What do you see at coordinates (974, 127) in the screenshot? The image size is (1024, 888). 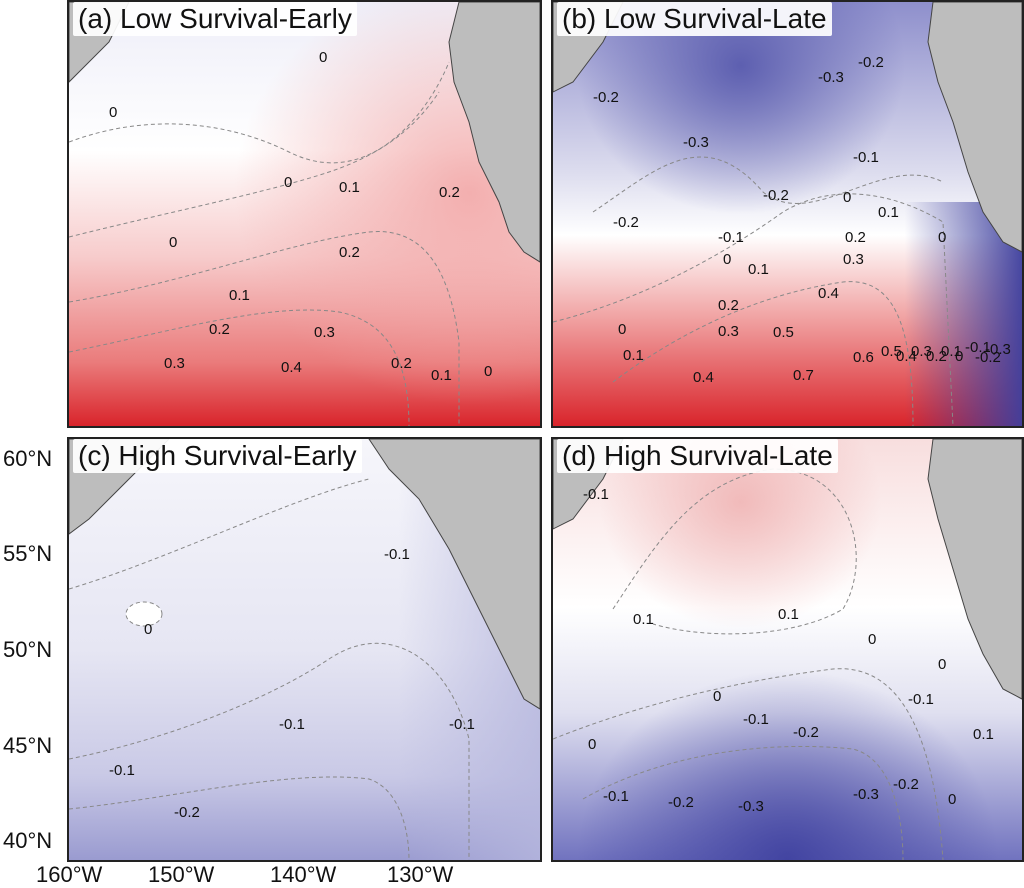 I see `land-b` at bounding box center [974, 127].